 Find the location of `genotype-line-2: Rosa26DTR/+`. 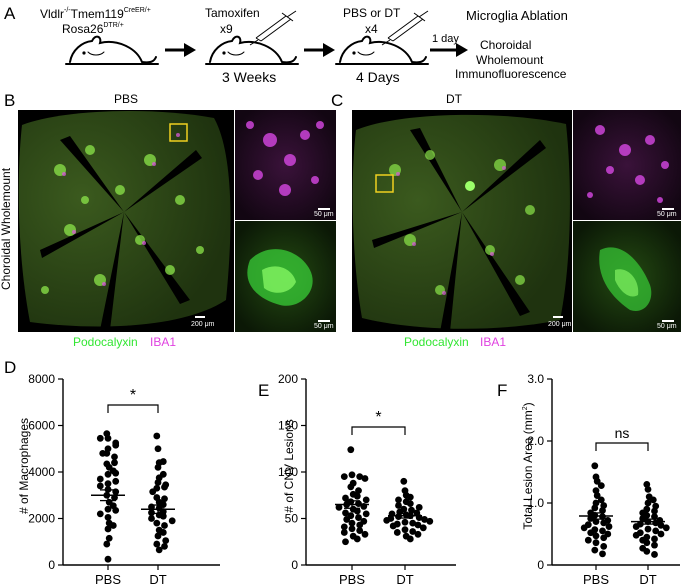

genotype-line-2: Rosa26DTR/+ is located at coordinates (93, 29).